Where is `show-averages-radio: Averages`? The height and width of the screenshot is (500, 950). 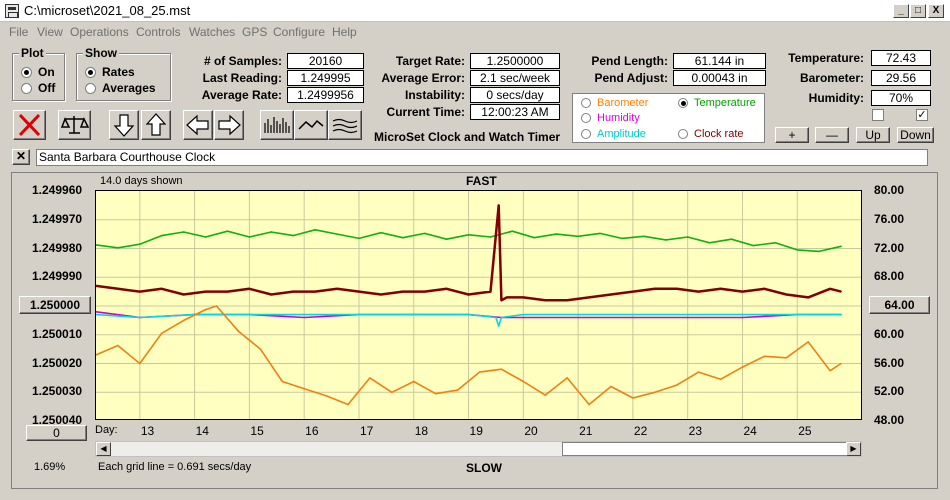
show-averages-radio: Averages is located at coordinates (120, 88).